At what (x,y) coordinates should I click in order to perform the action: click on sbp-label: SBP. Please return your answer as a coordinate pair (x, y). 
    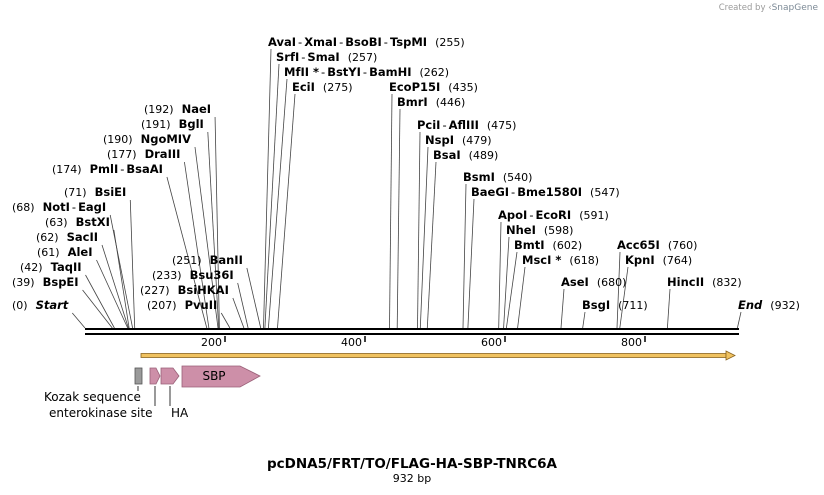
    Looking at the image, I should click on (213, 376).